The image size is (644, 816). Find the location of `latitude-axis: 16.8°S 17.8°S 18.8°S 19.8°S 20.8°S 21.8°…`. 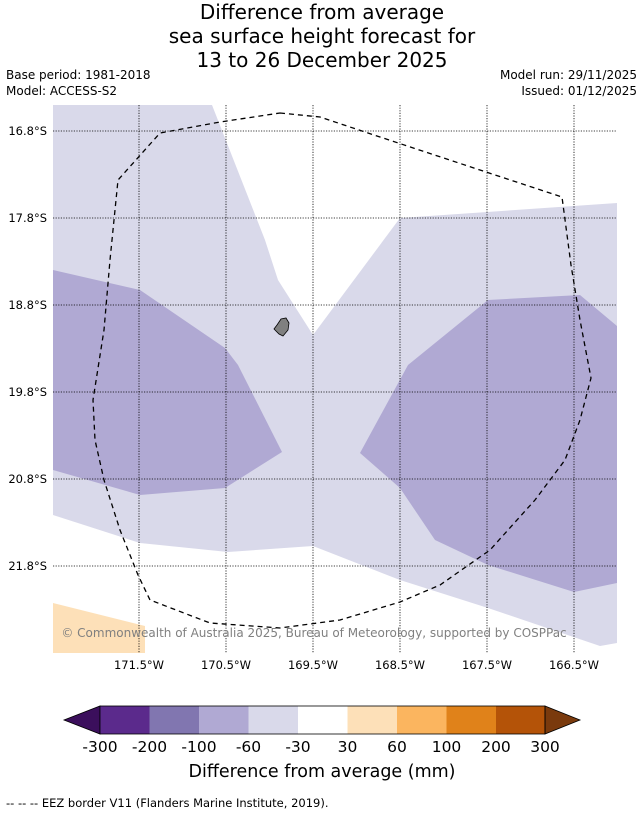

latitude-axis: 16.8°S 17.8°S 18.8°S 19.8°S 20.8°S 21.8°… is located at coordinates (27, 348).